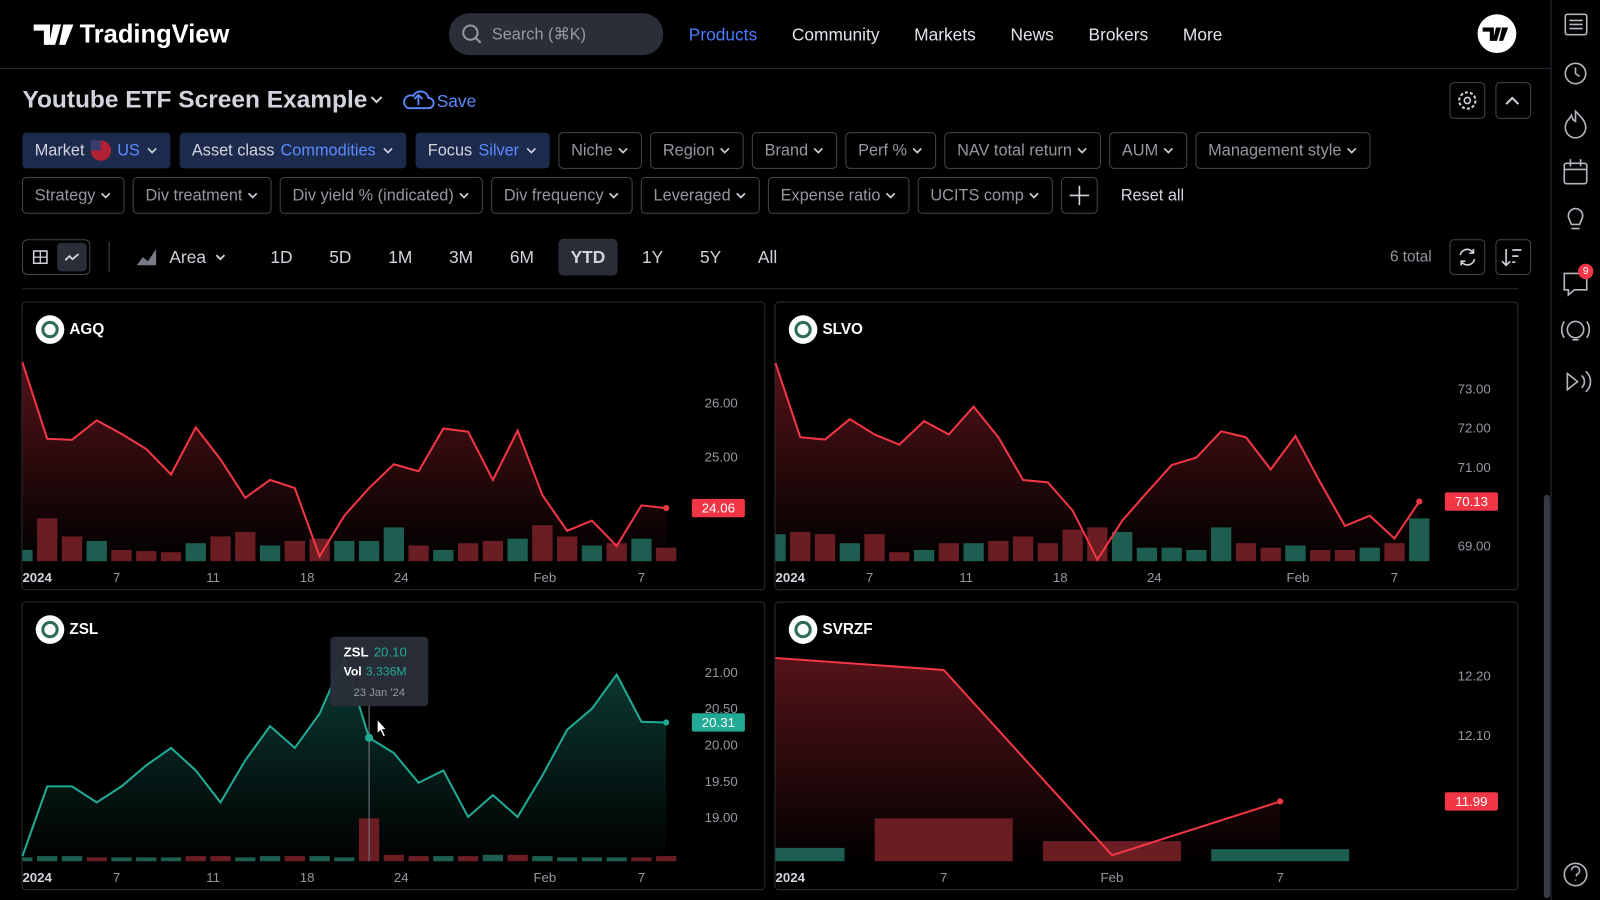  I want to click on gear-icon, so click(1467, 100).